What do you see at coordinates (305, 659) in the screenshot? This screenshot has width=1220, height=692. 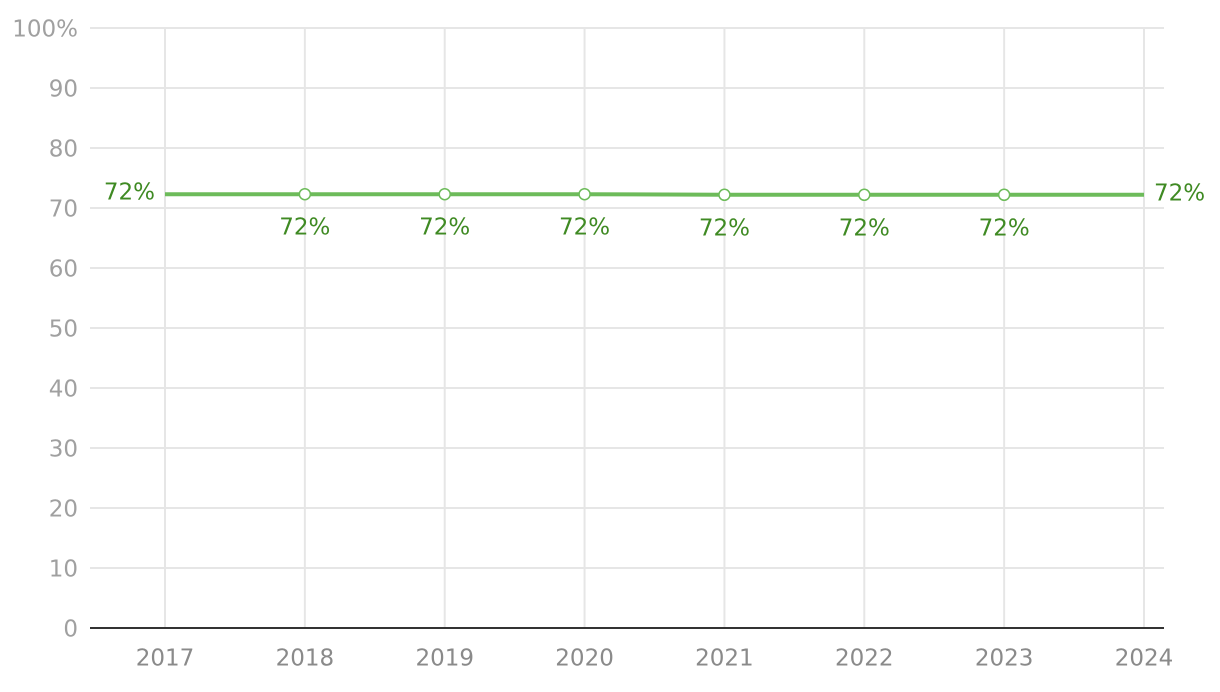 I see `x-tick-label: 2018` at bounding box center [305, 659].